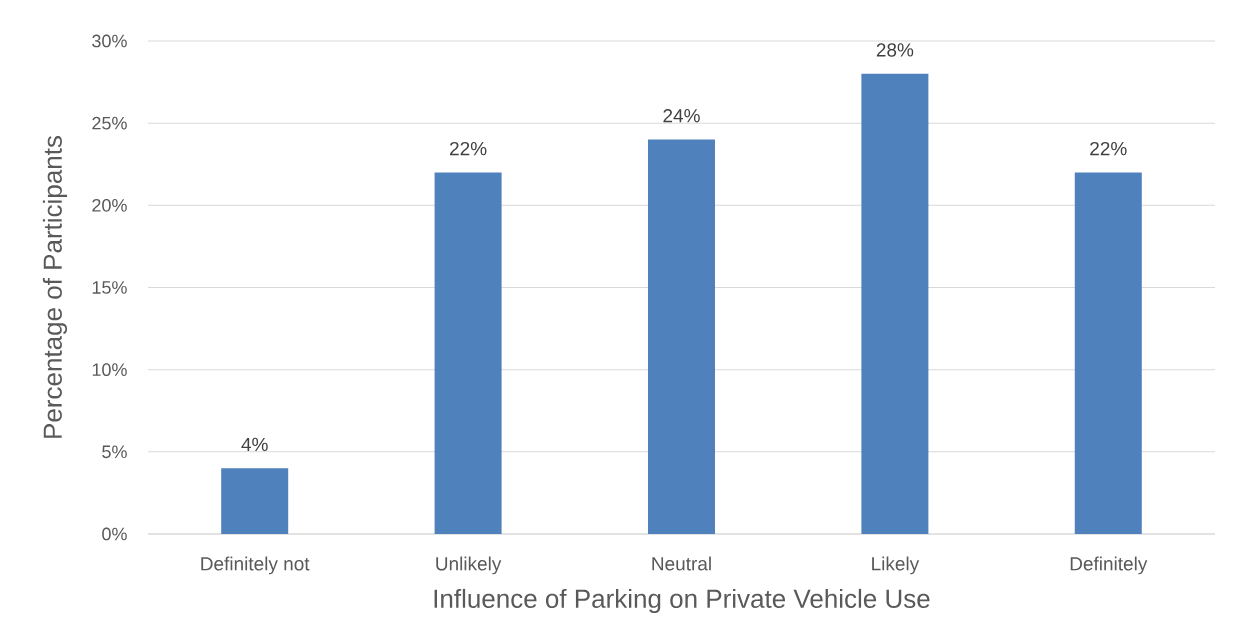  What do you see at coordinates (254, 444) in the screenshot?
I see `data-label: 4%` at bounding box center [254, 444].